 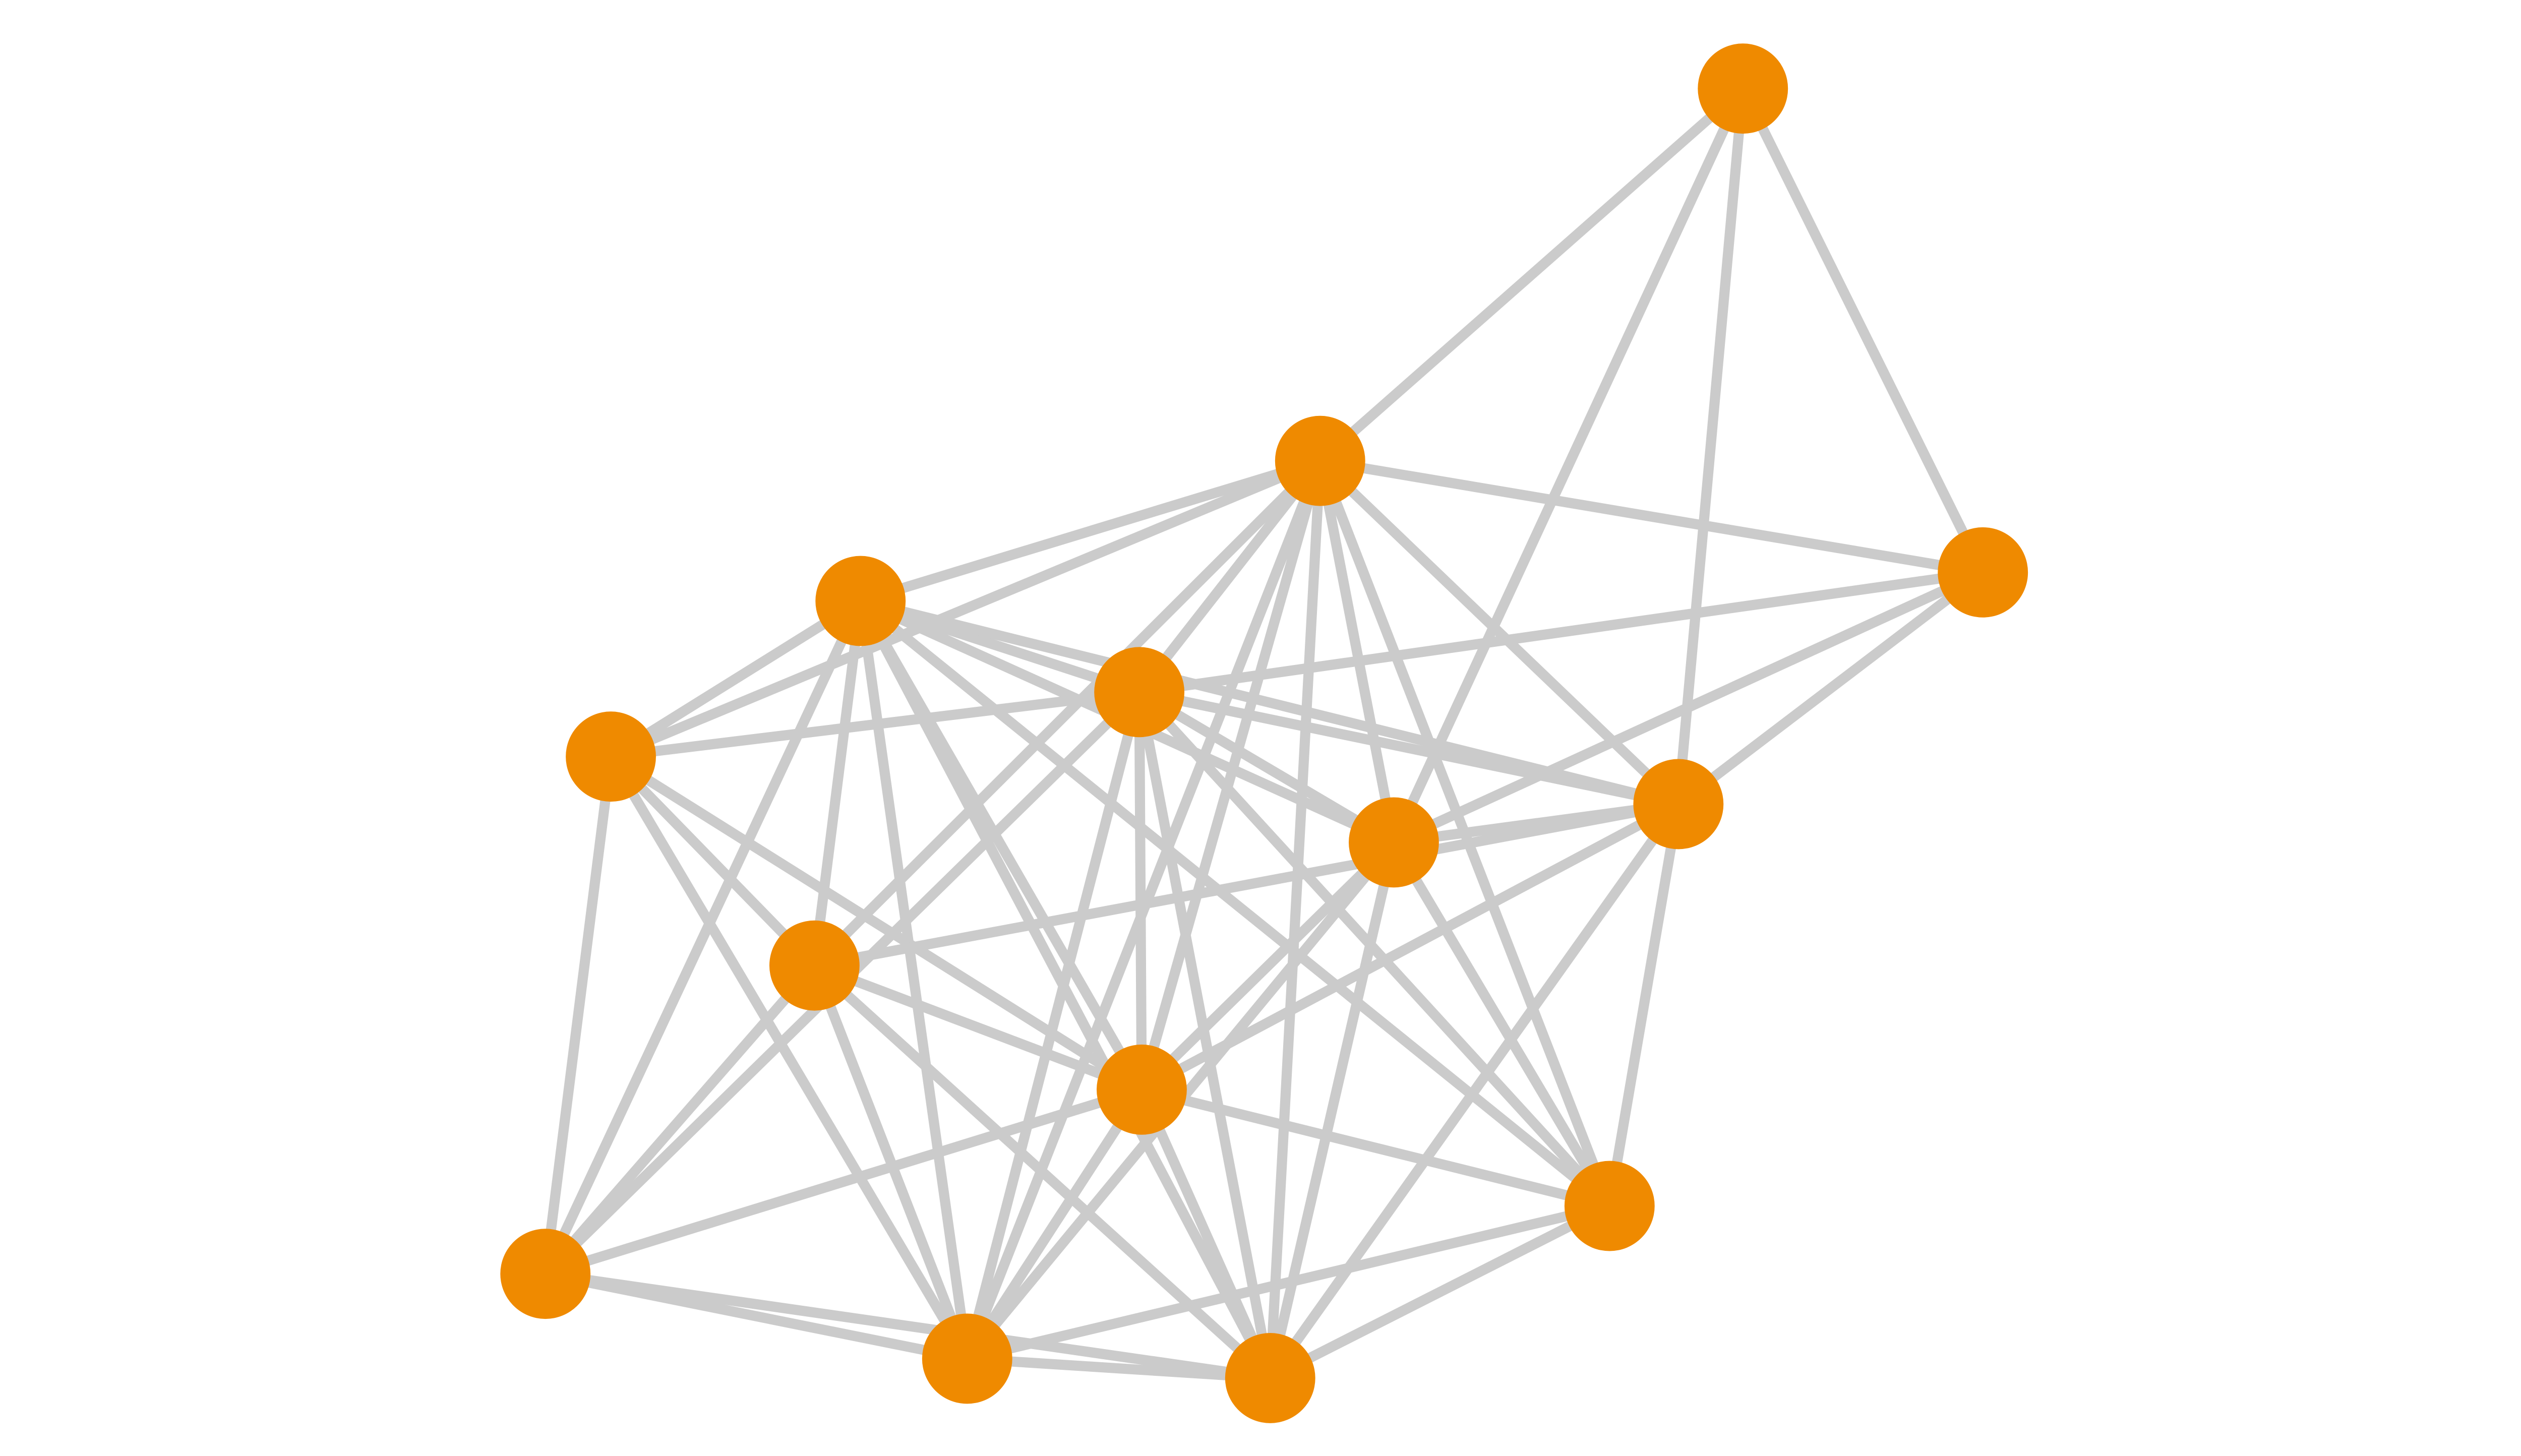 I want to click on graph-edge-n8-n14, so click(x=1332, y=1110).